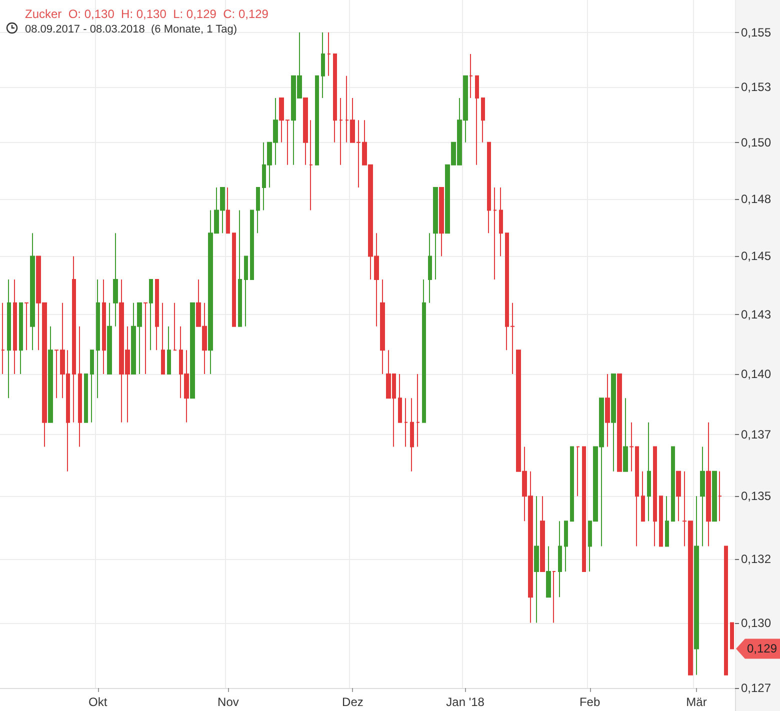  Describe the element at coordinates (762, 649) in the screenshot. I see `text: 0,129` at that location.